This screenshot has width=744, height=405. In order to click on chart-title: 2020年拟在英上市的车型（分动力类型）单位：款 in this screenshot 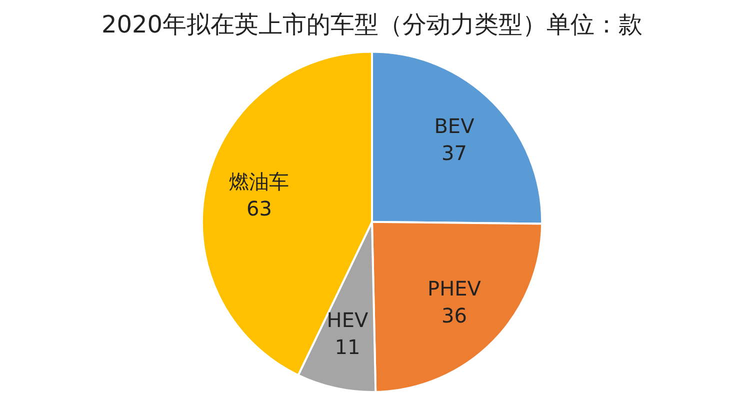, I will do `click(372, 24)`.